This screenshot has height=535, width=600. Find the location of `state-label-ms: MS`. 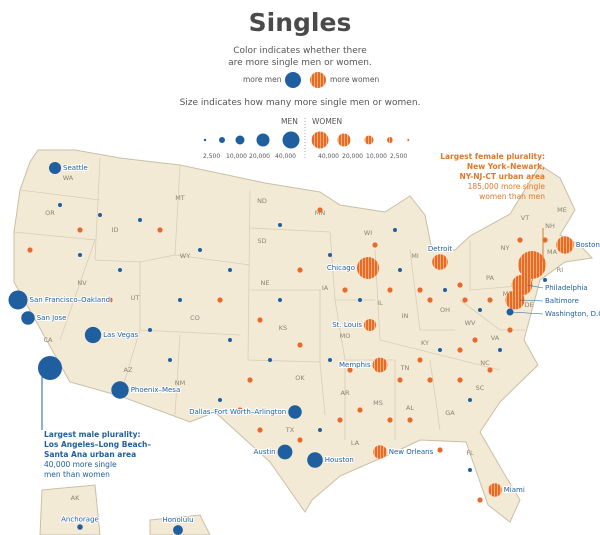

state-label-ms: MS is located at coordinates (378, 403).